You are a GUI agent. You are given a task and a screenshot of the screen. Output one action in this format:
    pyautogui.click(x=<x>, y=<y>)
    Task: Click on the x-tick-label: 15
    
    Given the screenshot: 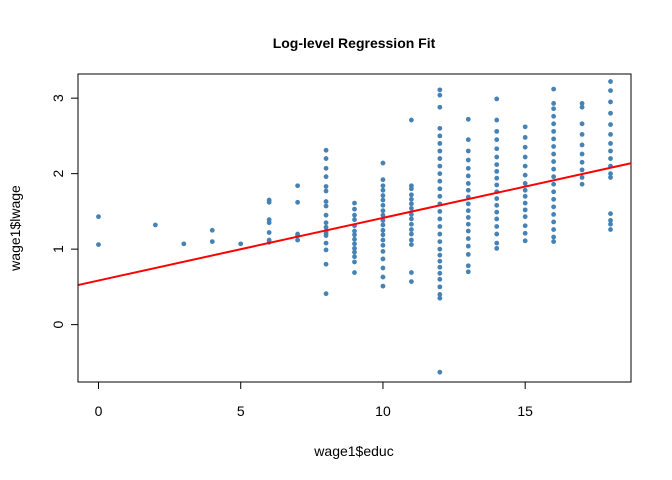 What is the action you would take?
    pyautogui.click(x=525, y=411)
    